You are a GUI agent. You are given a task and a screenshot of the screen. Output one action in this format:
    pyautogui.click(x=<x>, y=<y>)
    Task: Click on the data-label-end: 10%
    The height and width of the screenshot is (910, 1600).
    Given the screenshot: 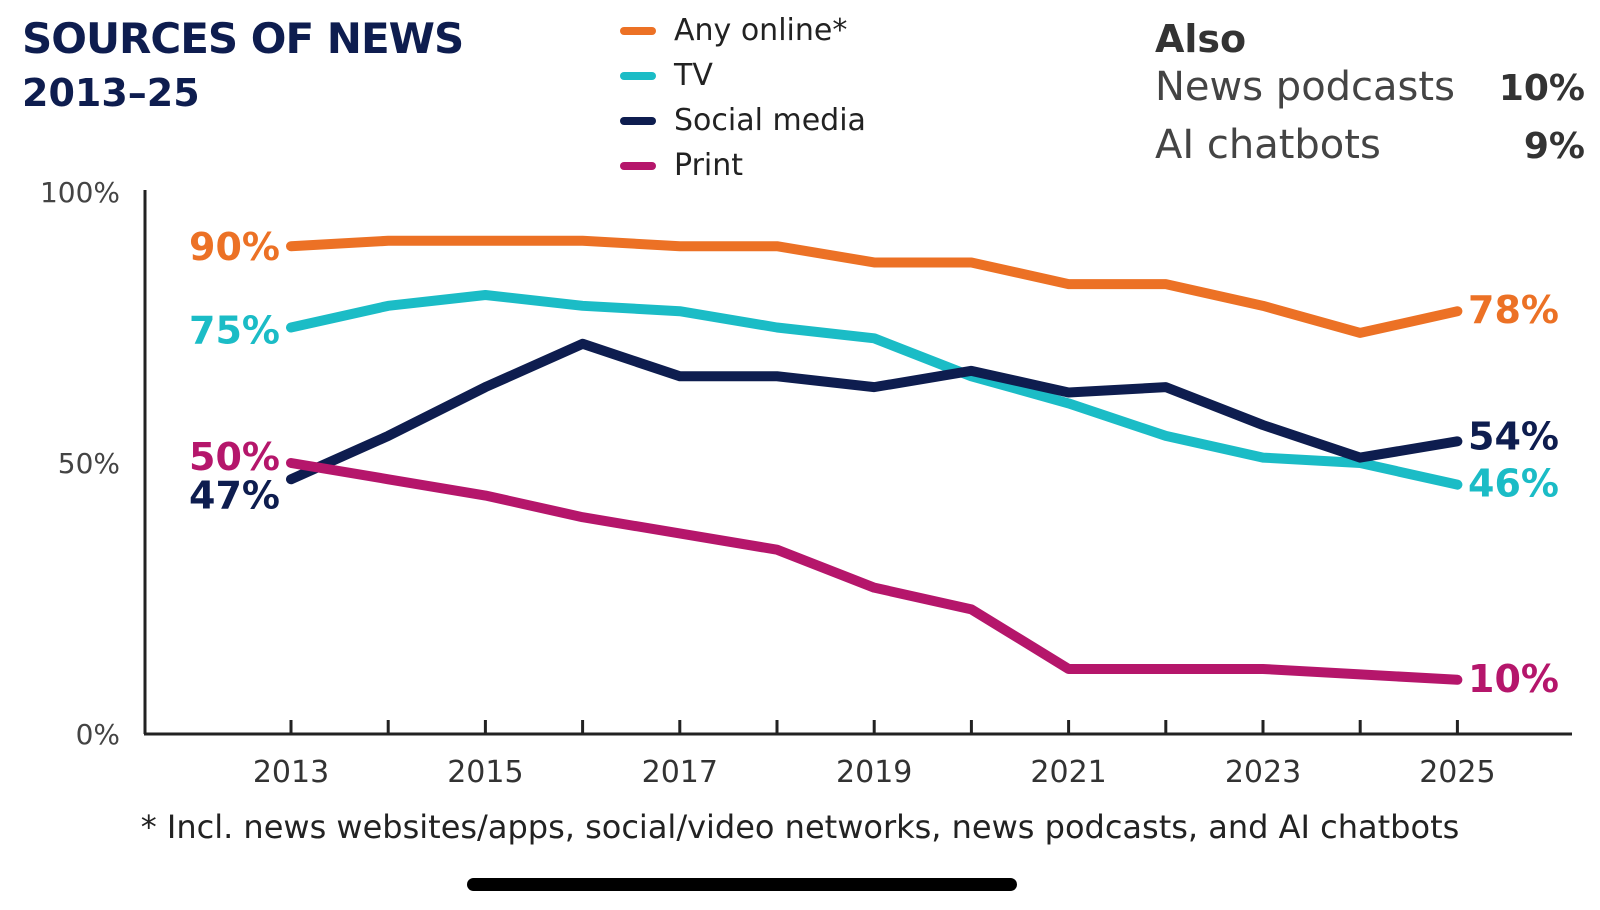 What is the action you would take?
    pyautogui.click(x=1513, y=679)
    